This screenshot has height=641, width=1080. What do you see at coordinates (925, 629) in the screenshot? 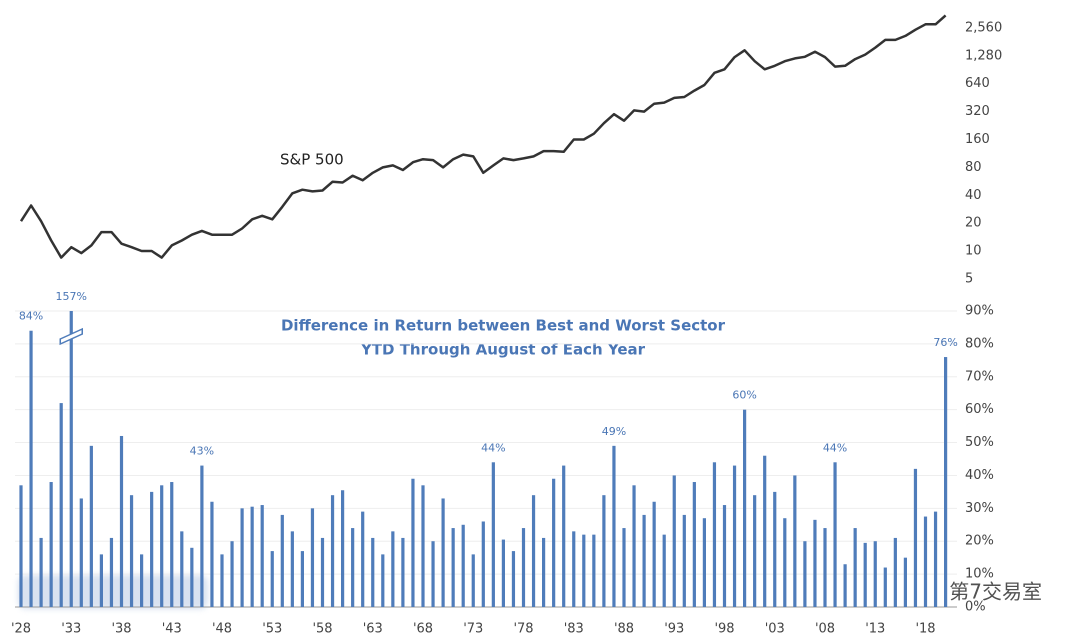
I see `x-tick-label: '18` at bounding box center [925, 629].